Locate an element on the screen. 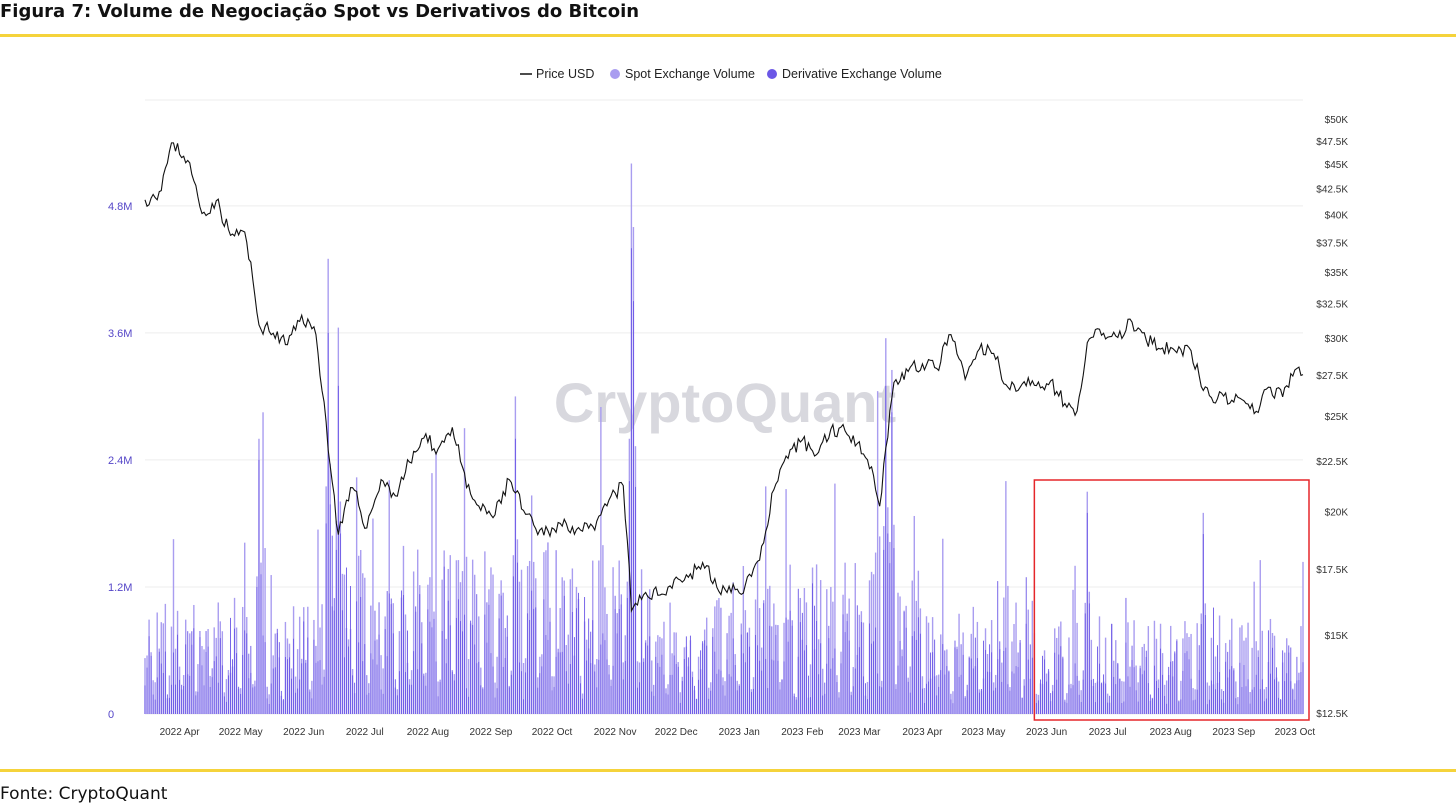 Image resolution: width=1456 pixels, height=810 pixels. legend-derivative-label: Derivative Exchange Volume is located at coordinates (862, 74).